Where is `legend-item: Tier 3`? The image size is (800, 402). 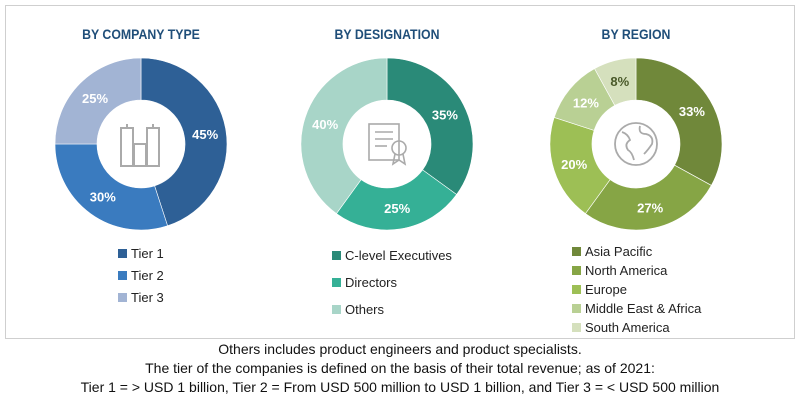
legend-item: Tier 3 is located at coordinates (141, 297).